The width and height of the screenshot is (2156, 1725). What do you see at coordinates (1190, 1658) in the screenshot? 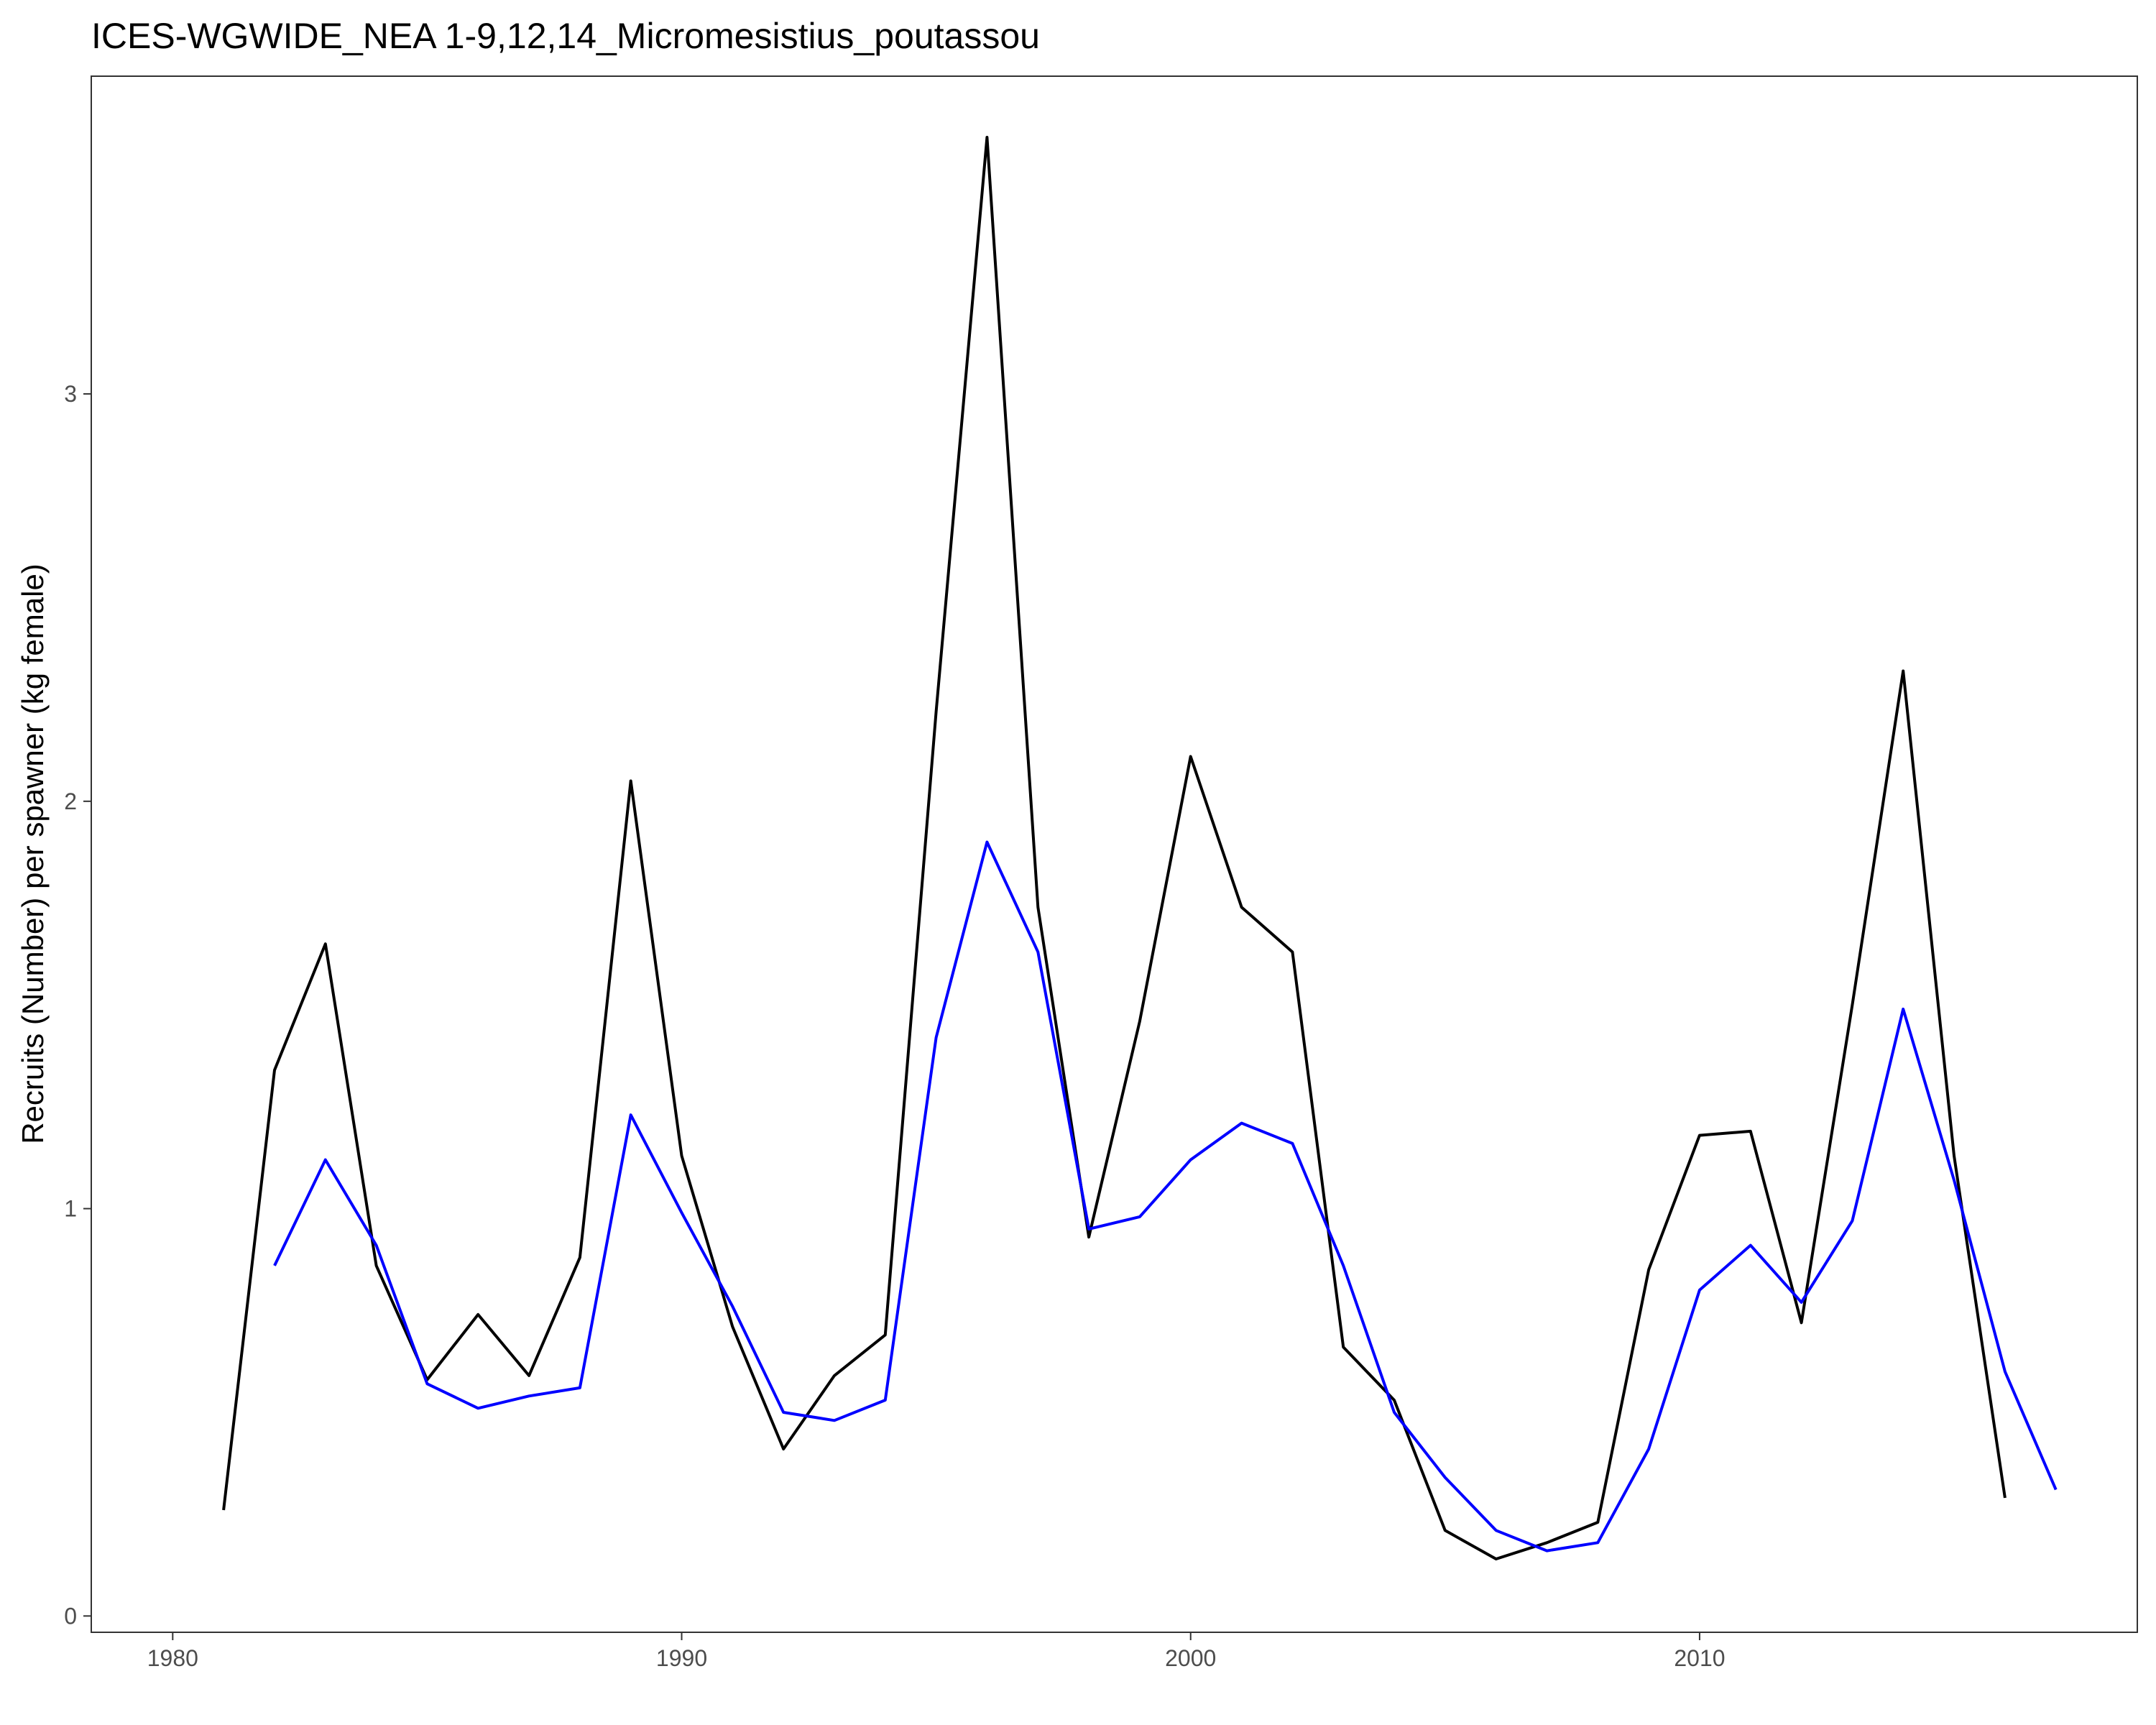
I see `x-tick-label: 2000` at bounding box center [1190, 1658].